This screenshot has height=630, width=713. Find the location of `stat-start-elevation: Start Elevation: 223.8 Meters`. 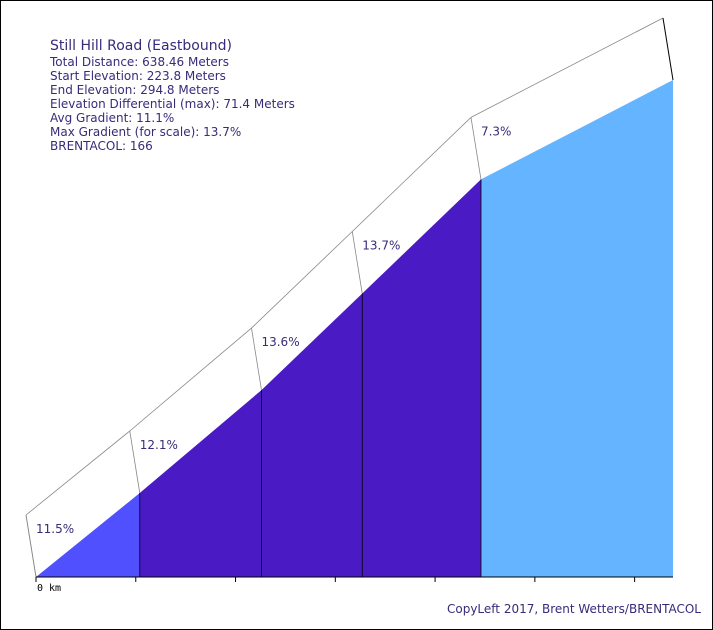

stat-start-elevation: Start Elevation: 223.8 Meters is located at coordinates (138, 76).